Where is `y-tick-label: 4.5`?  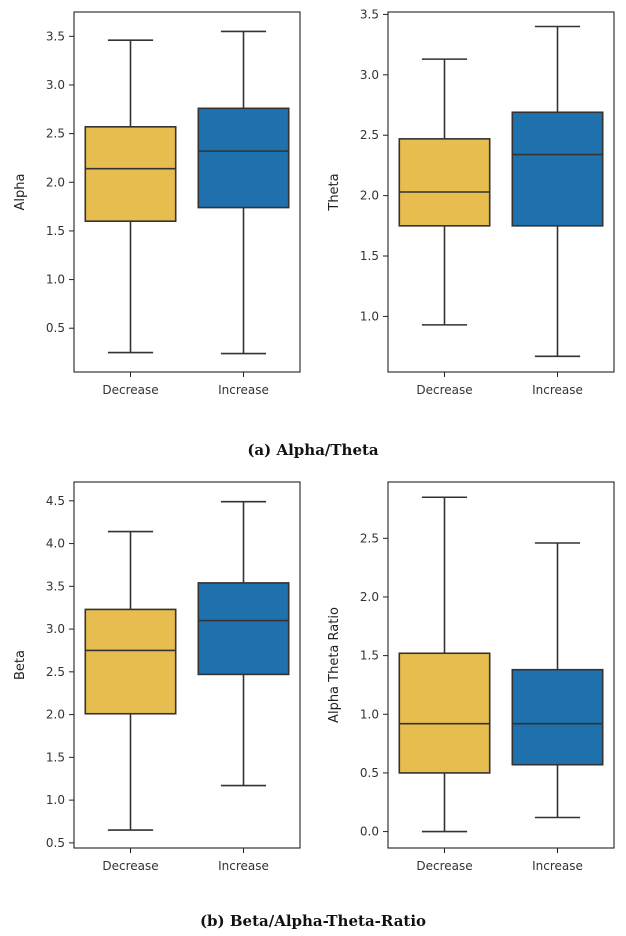
y-tick-label: 4.5 is located at coordinates (55, 501).